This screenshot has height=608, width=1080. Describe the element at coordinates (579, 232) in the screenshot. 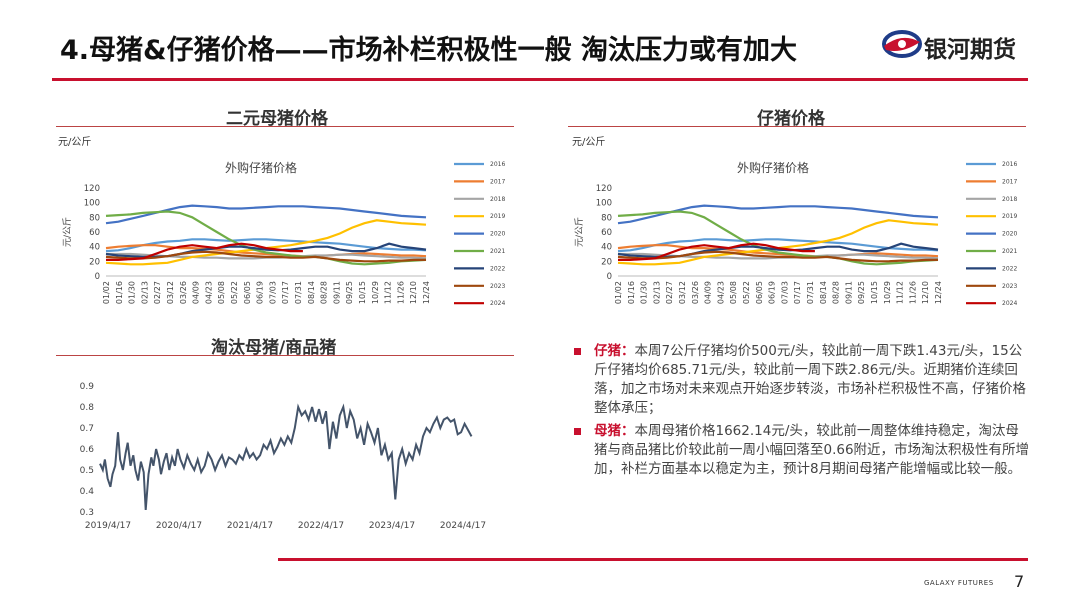

I see `y-axis-label: 元/公斤` at that location.